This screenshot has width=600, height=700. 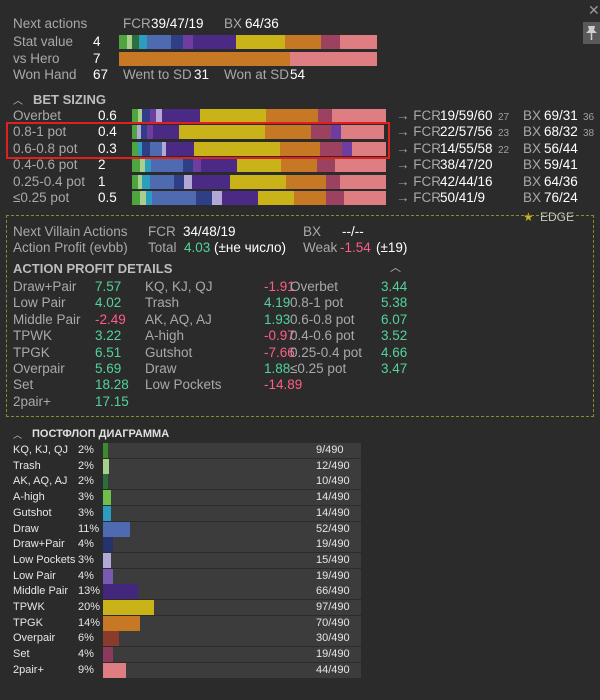 I want to click on detail-name: Middle Pair, so click(x=47, y=319).